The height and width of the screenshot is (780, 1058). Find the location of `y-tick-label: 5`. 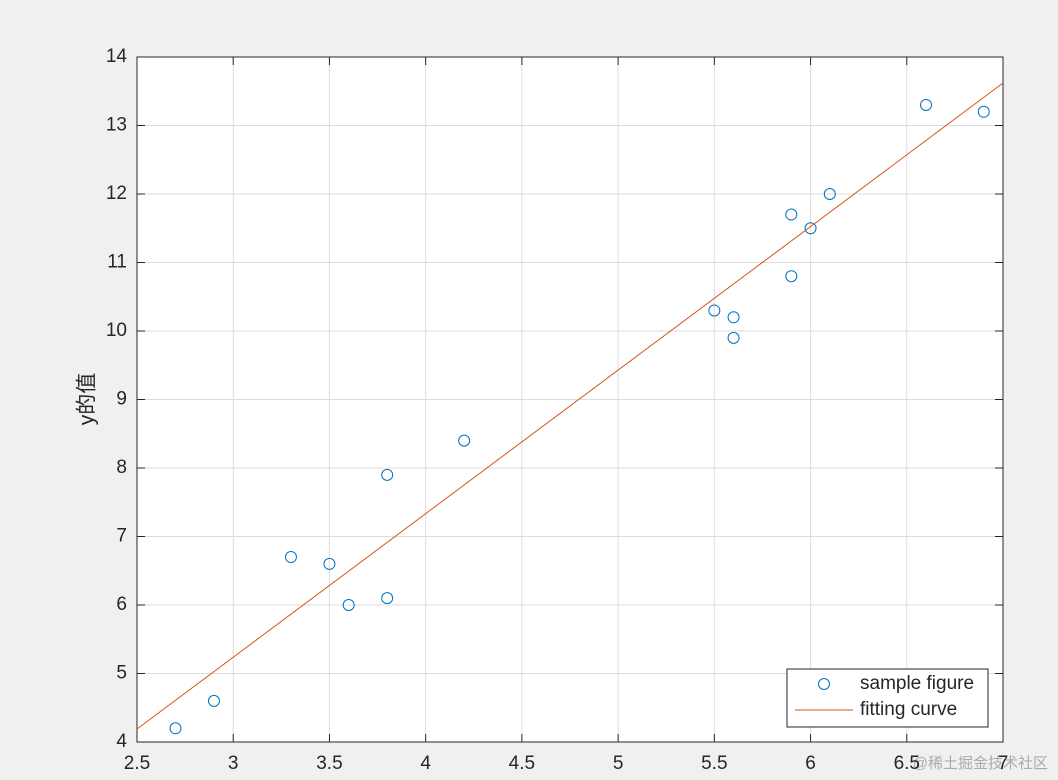

y-tick-label: 5 is located at coordinates (121, 673).